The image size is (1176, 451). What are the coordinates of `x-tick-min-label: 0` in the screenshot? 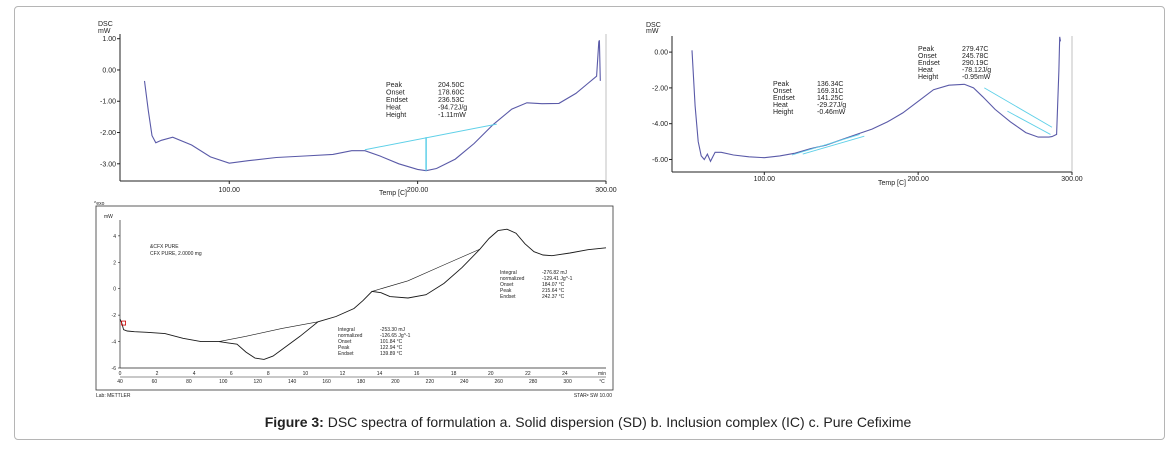 It's located at (120, 374).